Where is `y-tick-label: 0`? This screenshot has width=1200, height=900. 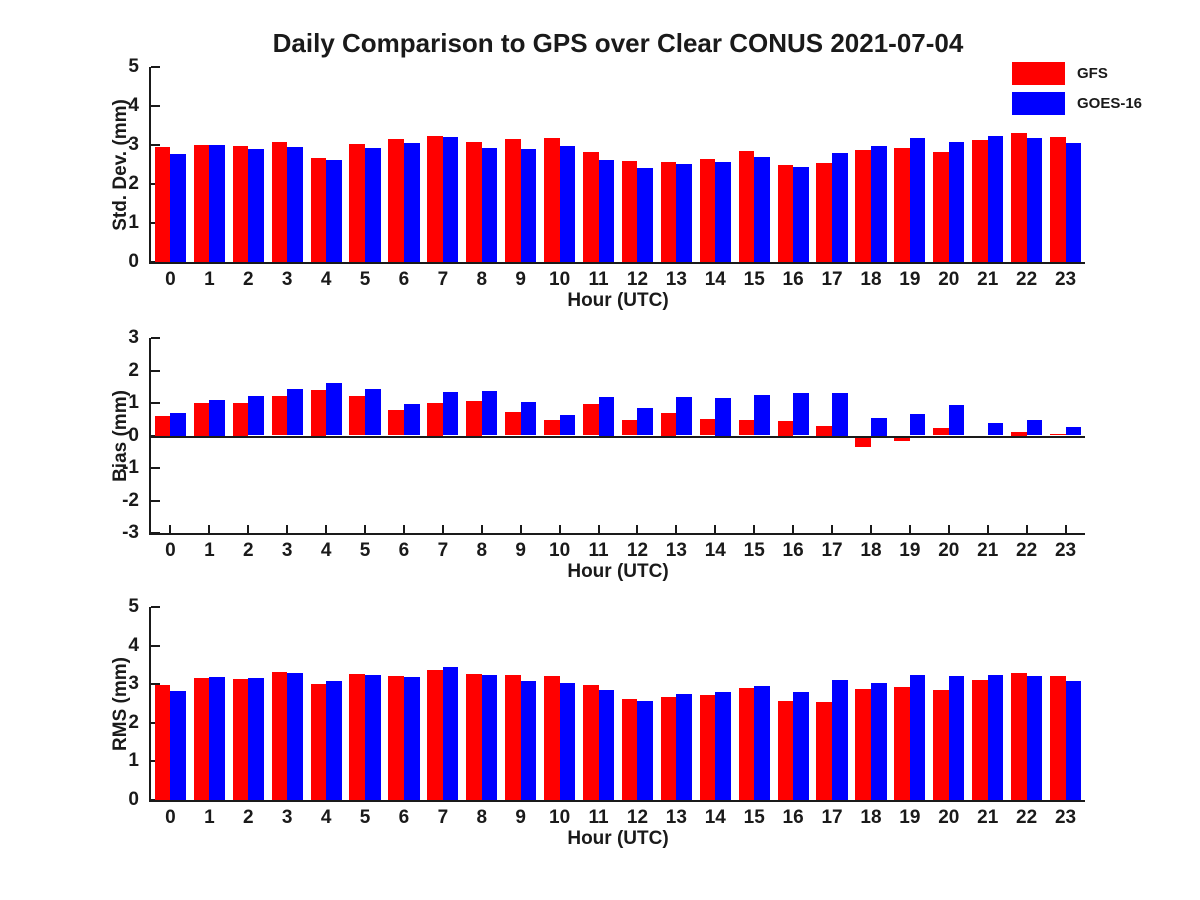 y-tick-label: 0 is located at coordinates (133, 261).